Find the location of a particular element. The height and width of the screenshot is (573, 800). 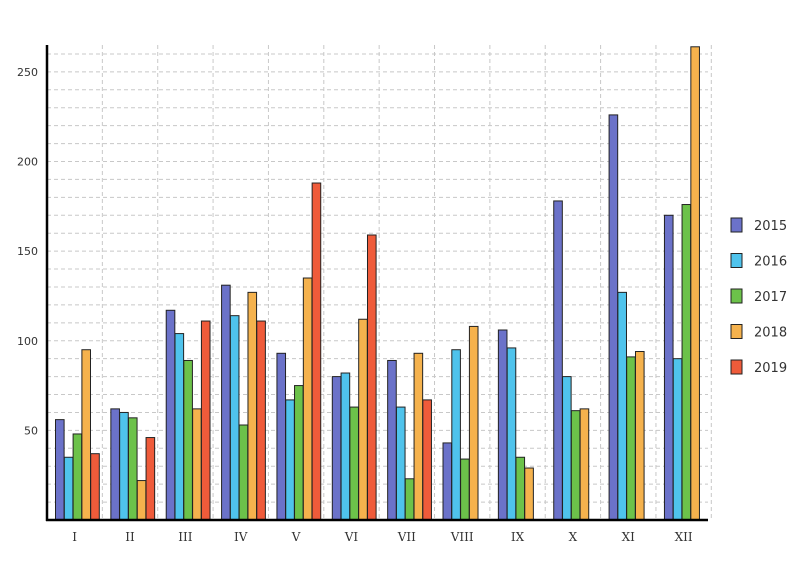

bar-2019-VI is located at coordinates (371, 377).